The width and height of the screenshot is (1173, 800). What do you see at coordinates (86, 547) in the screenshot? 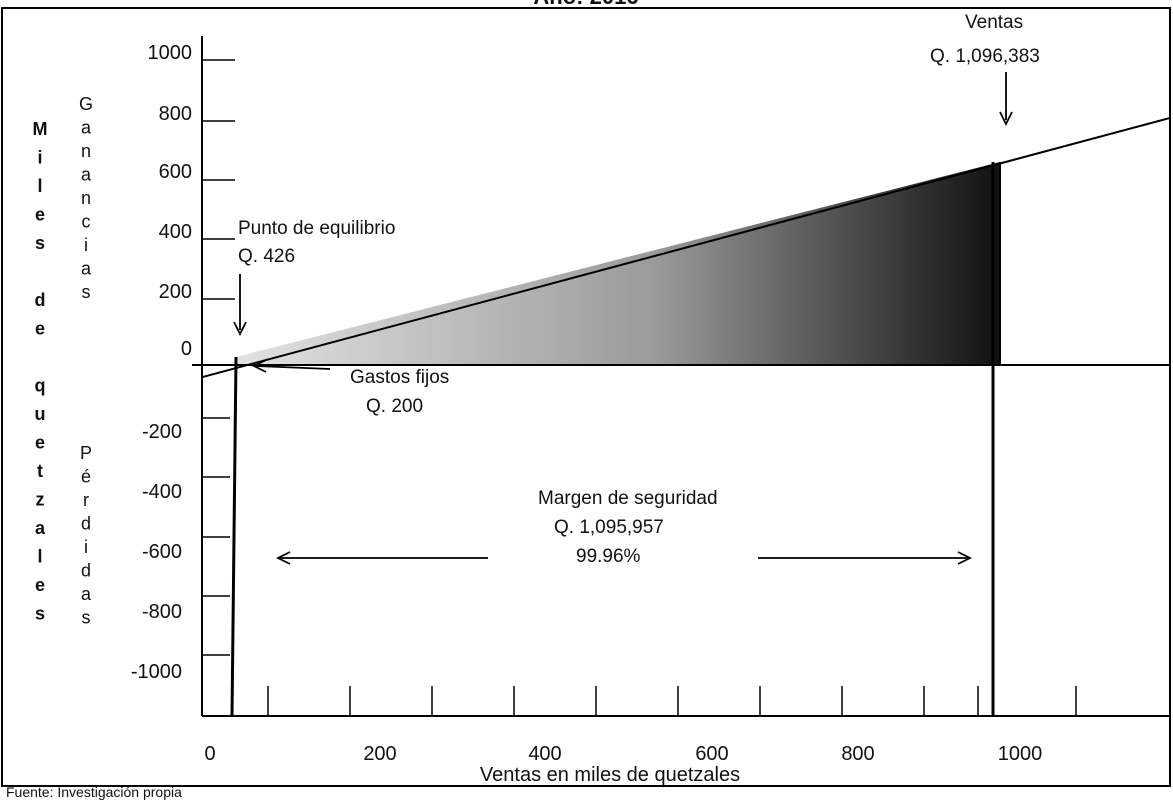
I see `y-negative-label-letter: i` at bounding box center [86, 547].